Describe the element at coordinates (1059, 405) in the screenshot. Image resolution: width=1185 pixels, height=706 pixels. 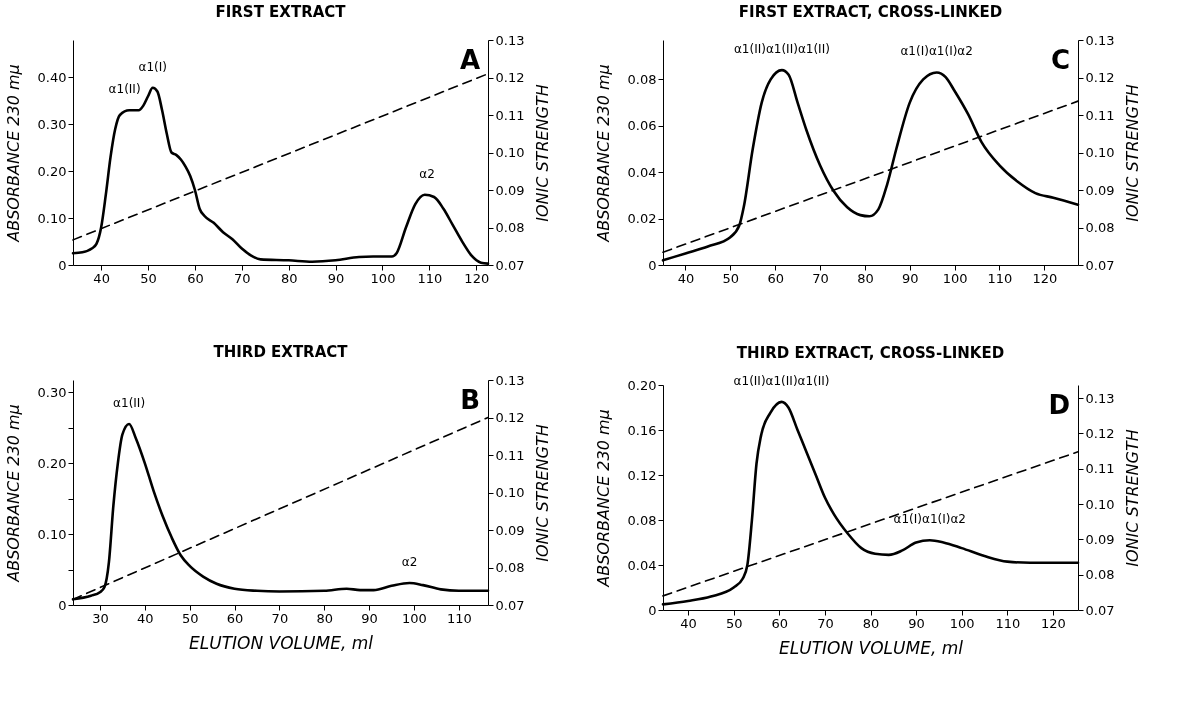
I see `annotation: D` at that location.